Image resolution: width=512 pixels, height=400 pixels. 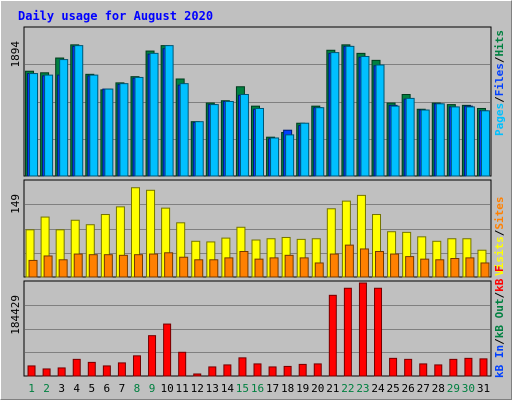 I want to click on x-tick-label-day-28: 28, so click(x=438, y=388).